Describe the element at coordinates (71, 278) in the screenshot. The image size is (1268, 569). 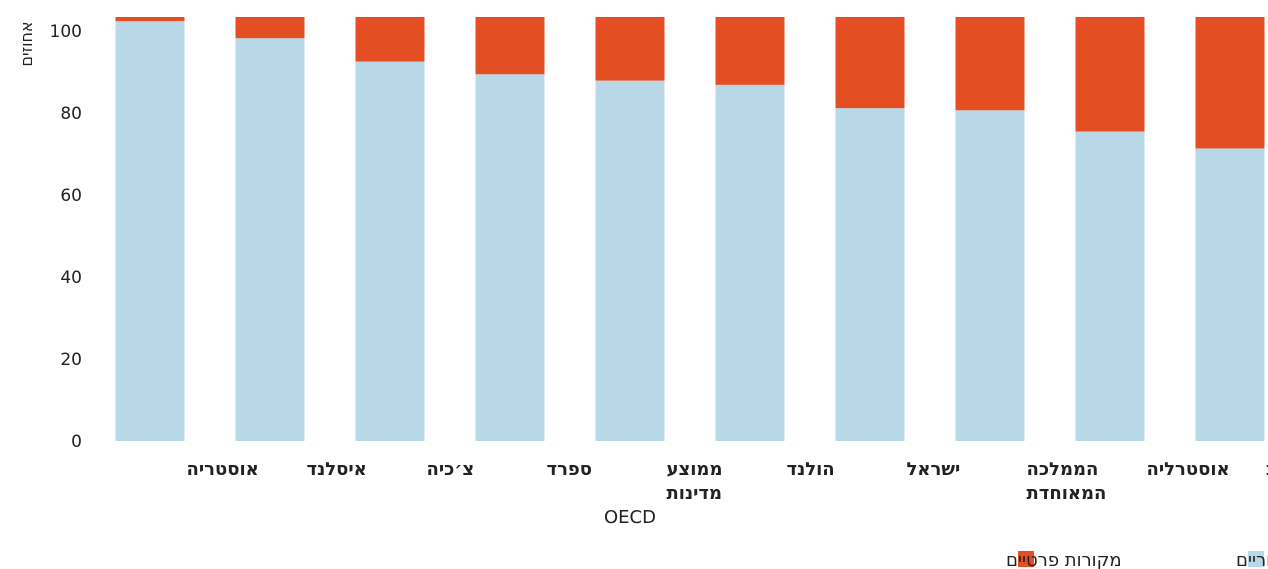
I see `y-tick-label: 40` at that location.